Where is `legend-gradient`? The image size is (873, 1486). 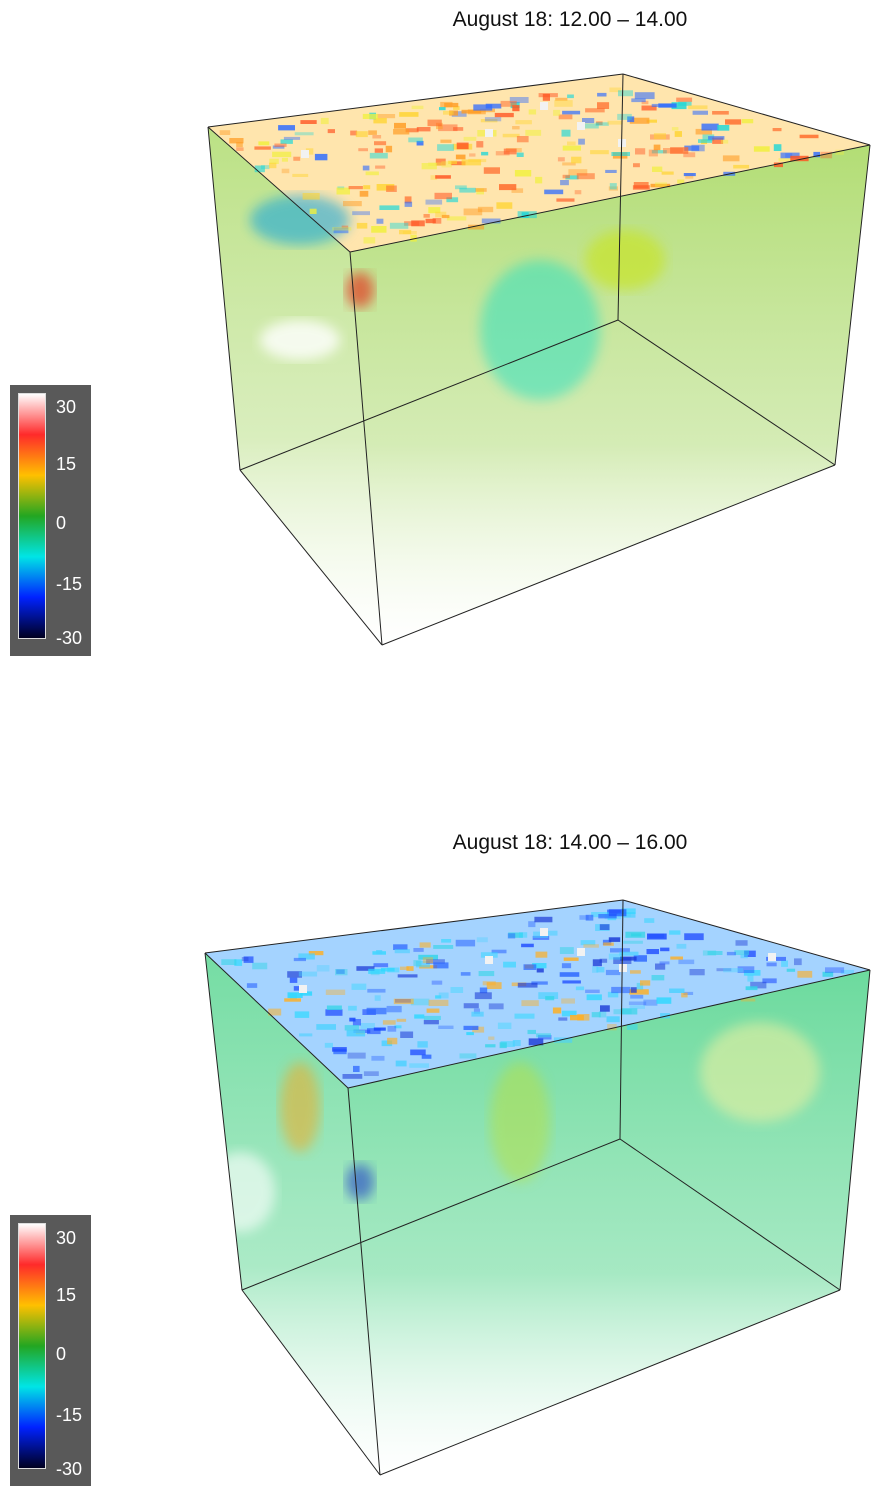 legend-gradient is located at coordinates (32, 1346).